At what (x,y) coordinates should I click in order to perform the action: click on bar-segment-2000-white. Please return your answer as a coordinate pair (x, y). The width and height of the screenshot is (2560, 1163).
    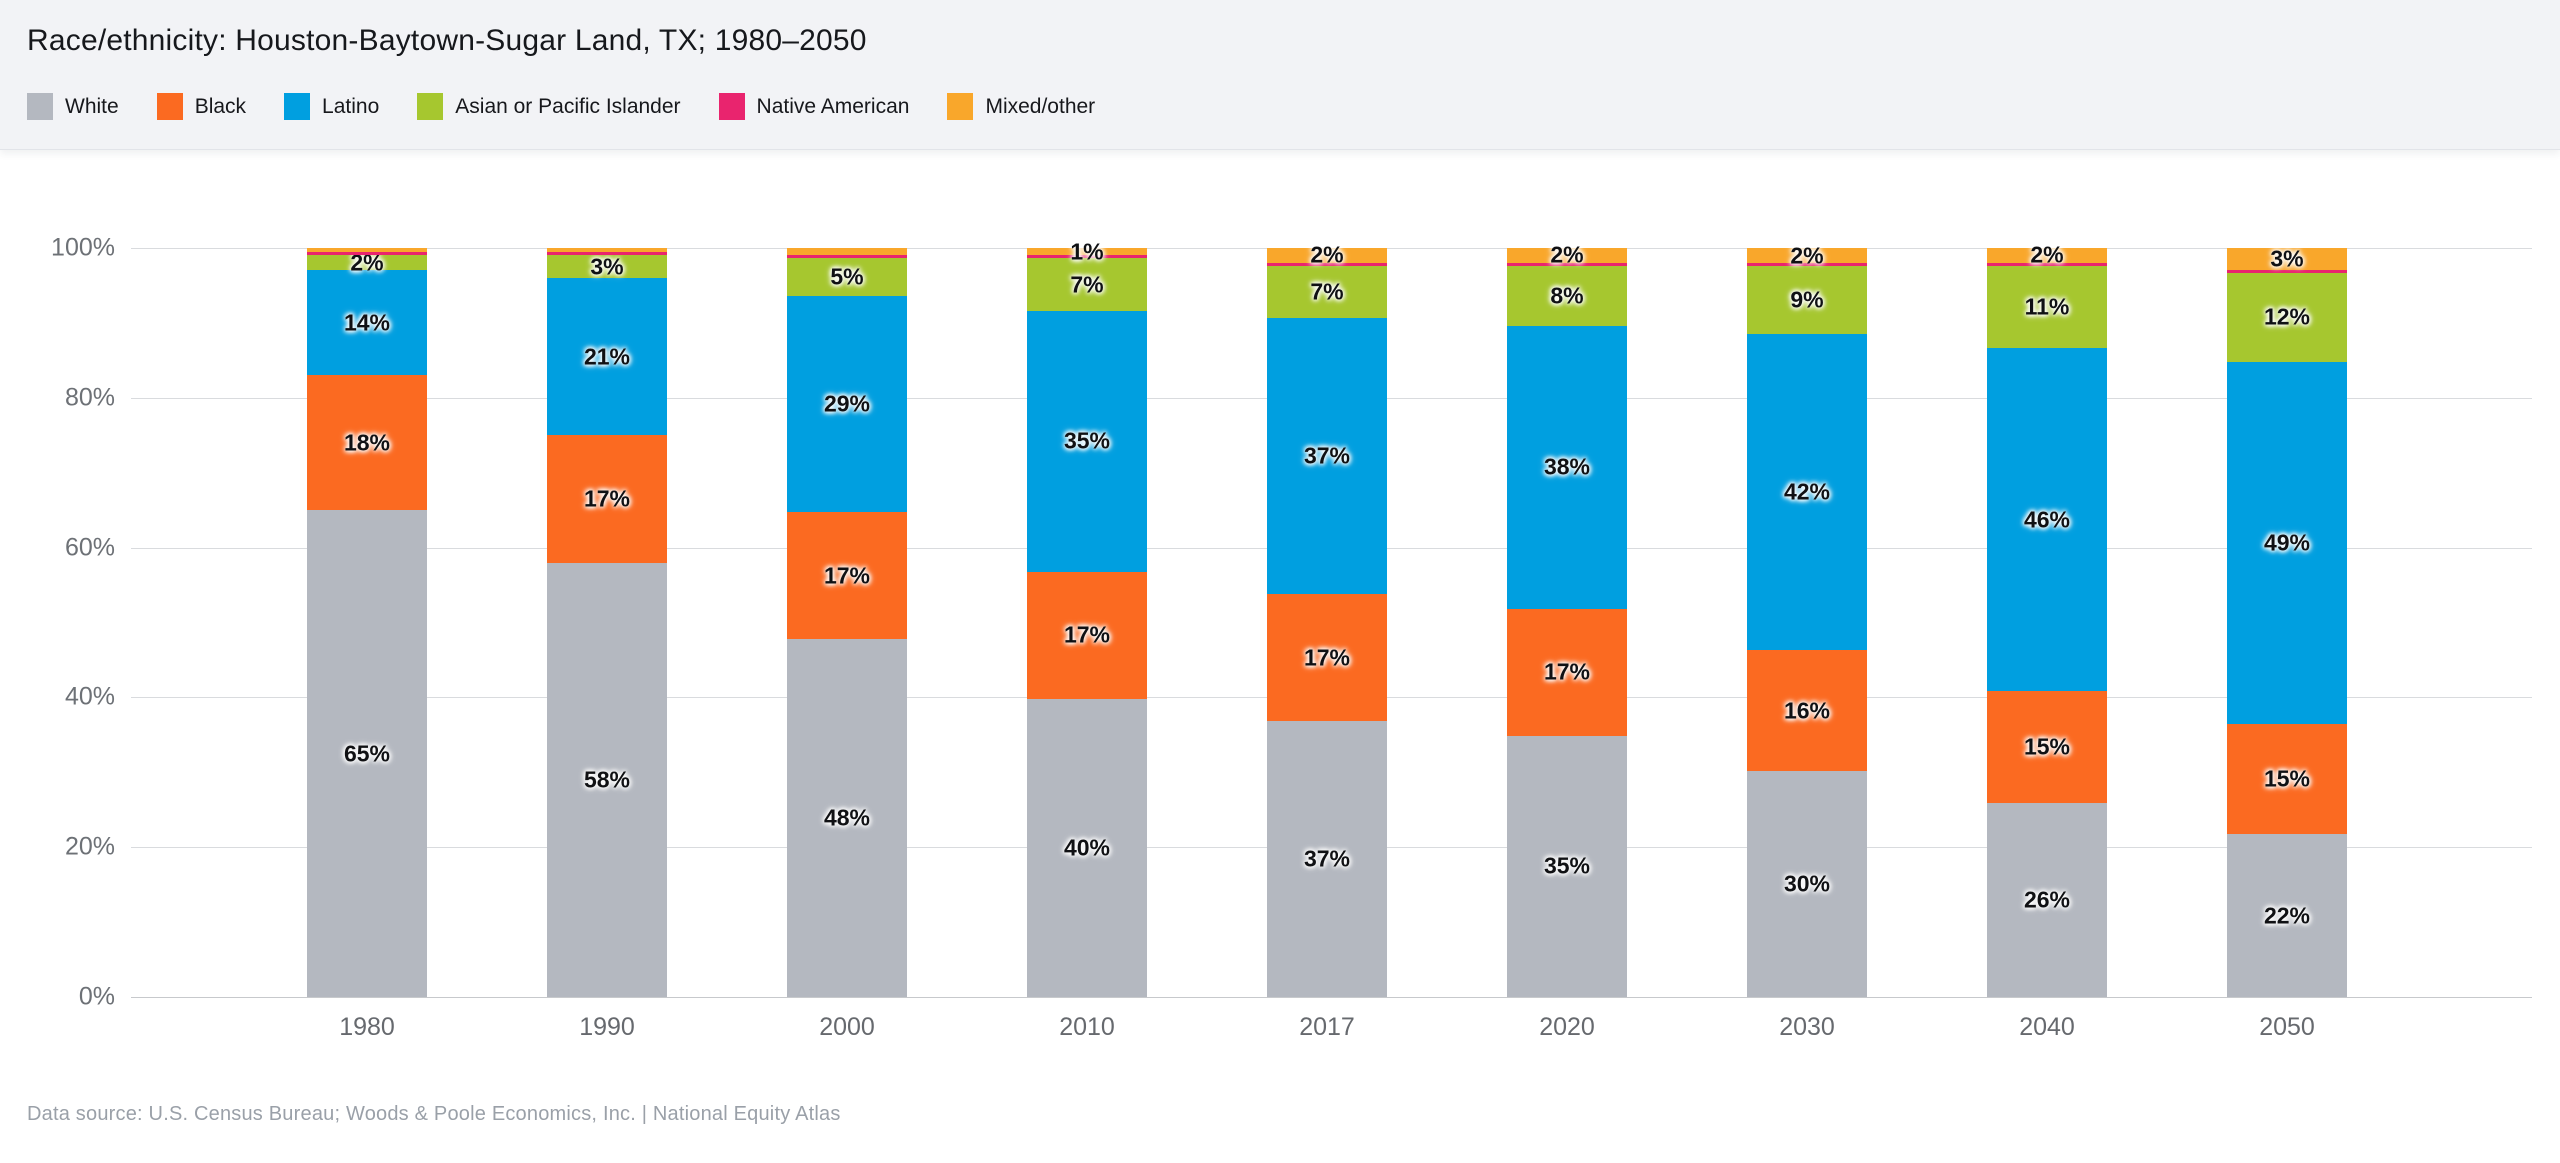
    Looking at the image, I should click on (847, 817).